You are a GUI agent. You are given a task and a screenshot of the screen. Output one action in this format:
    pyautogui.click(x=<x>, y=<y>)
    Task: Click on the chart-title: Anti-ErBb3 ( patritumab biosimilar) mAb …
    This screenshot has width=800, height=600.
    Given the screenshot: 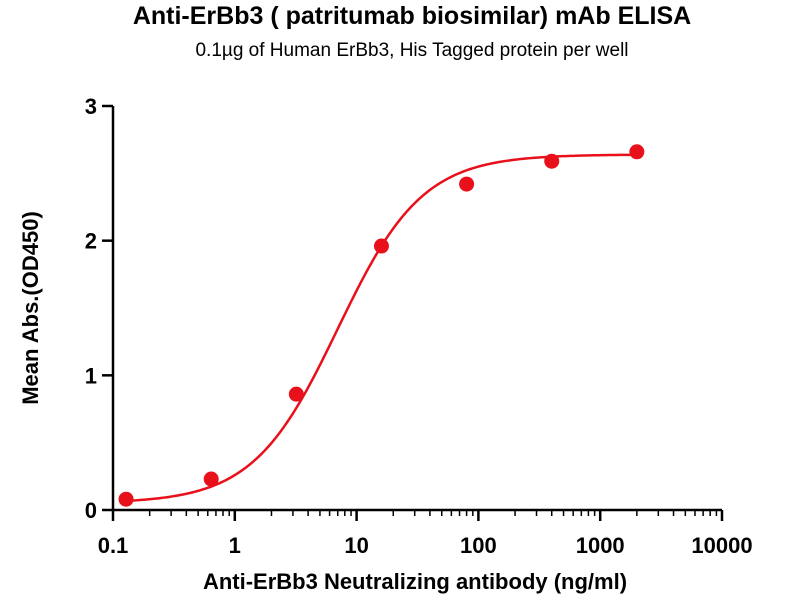 What is the action you would take?
    pyautogui.click(x=412, y=16)
    